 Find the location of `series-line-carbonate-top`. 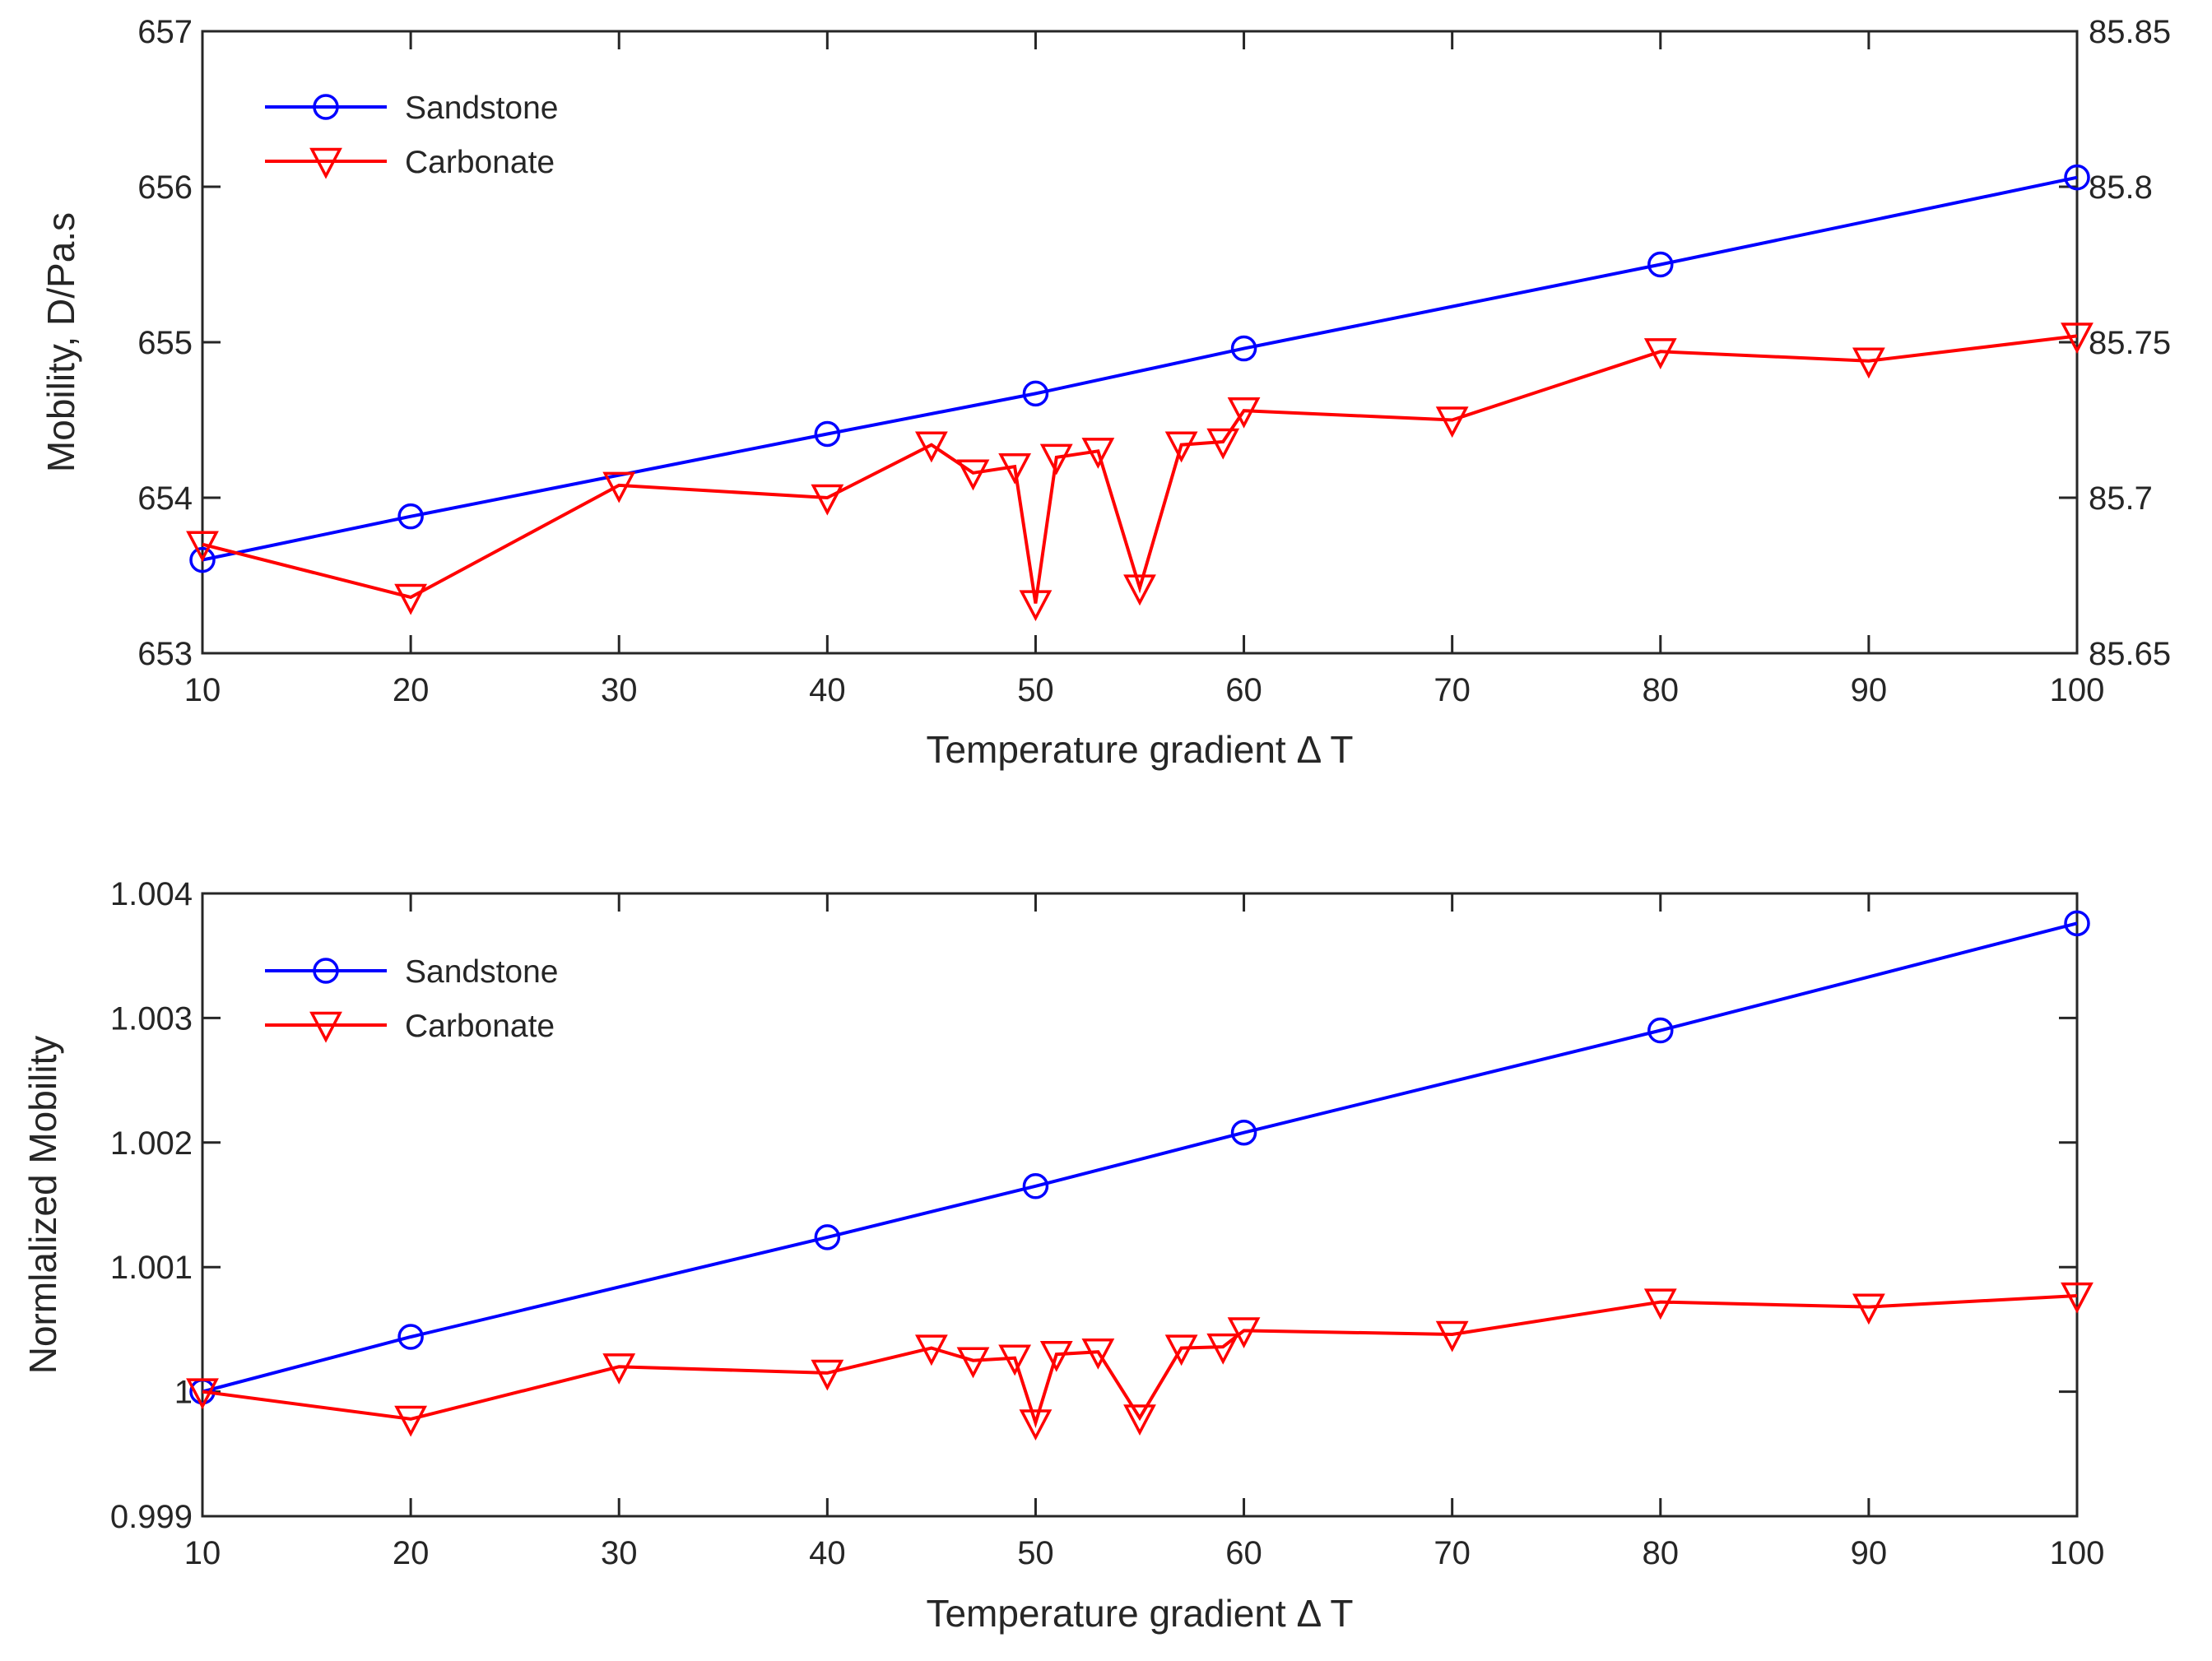

series-line-carbonate-top is located at coordinates (1140, 469).